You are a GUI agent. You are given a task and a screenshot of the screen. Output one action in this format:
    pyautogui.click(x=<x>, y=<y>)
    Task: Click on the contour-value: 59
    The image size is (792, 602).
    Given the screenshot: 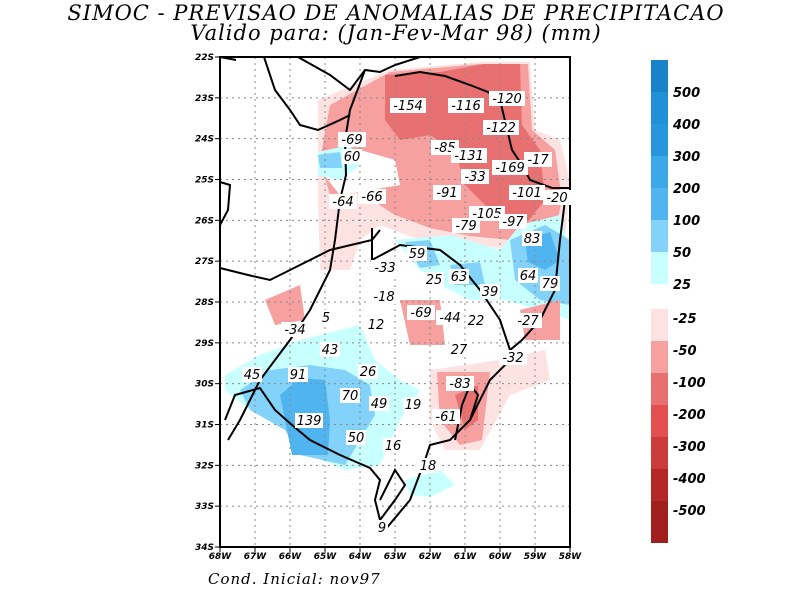 What is the action you would take?
    pyautogui.click(x=417, y=254)
    